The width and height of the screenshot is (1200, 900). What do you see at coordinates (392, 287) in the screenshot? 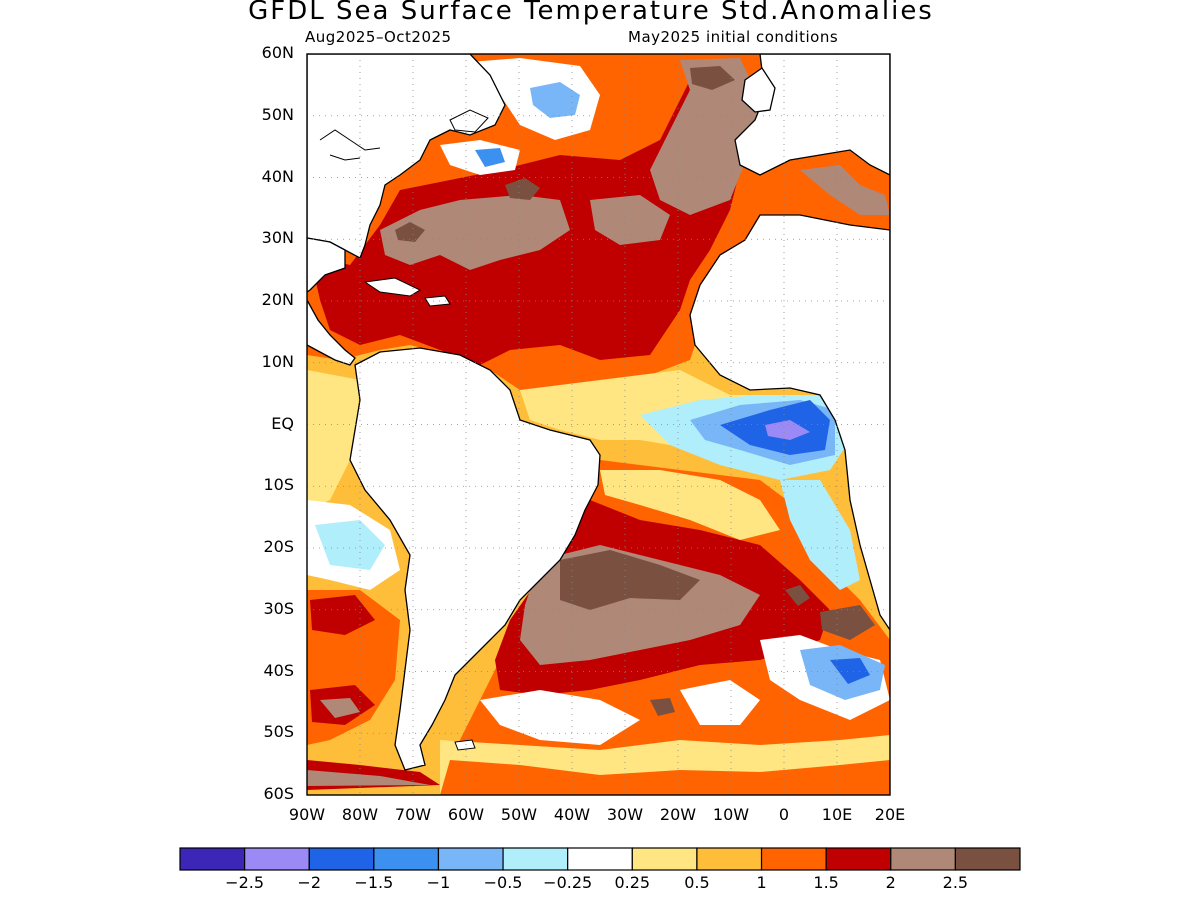
I see `cuba-land` at bounding box center [392, 287].